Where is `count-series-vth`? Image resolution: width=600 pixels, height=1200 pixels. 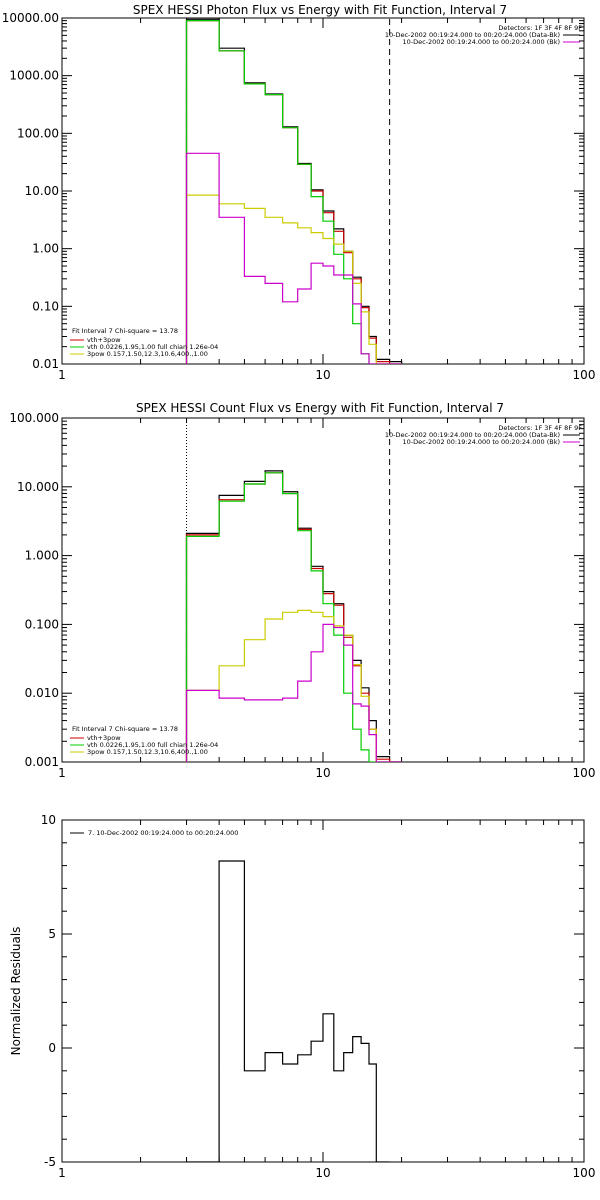 count-series-vth is located at coordinates (293, 617).